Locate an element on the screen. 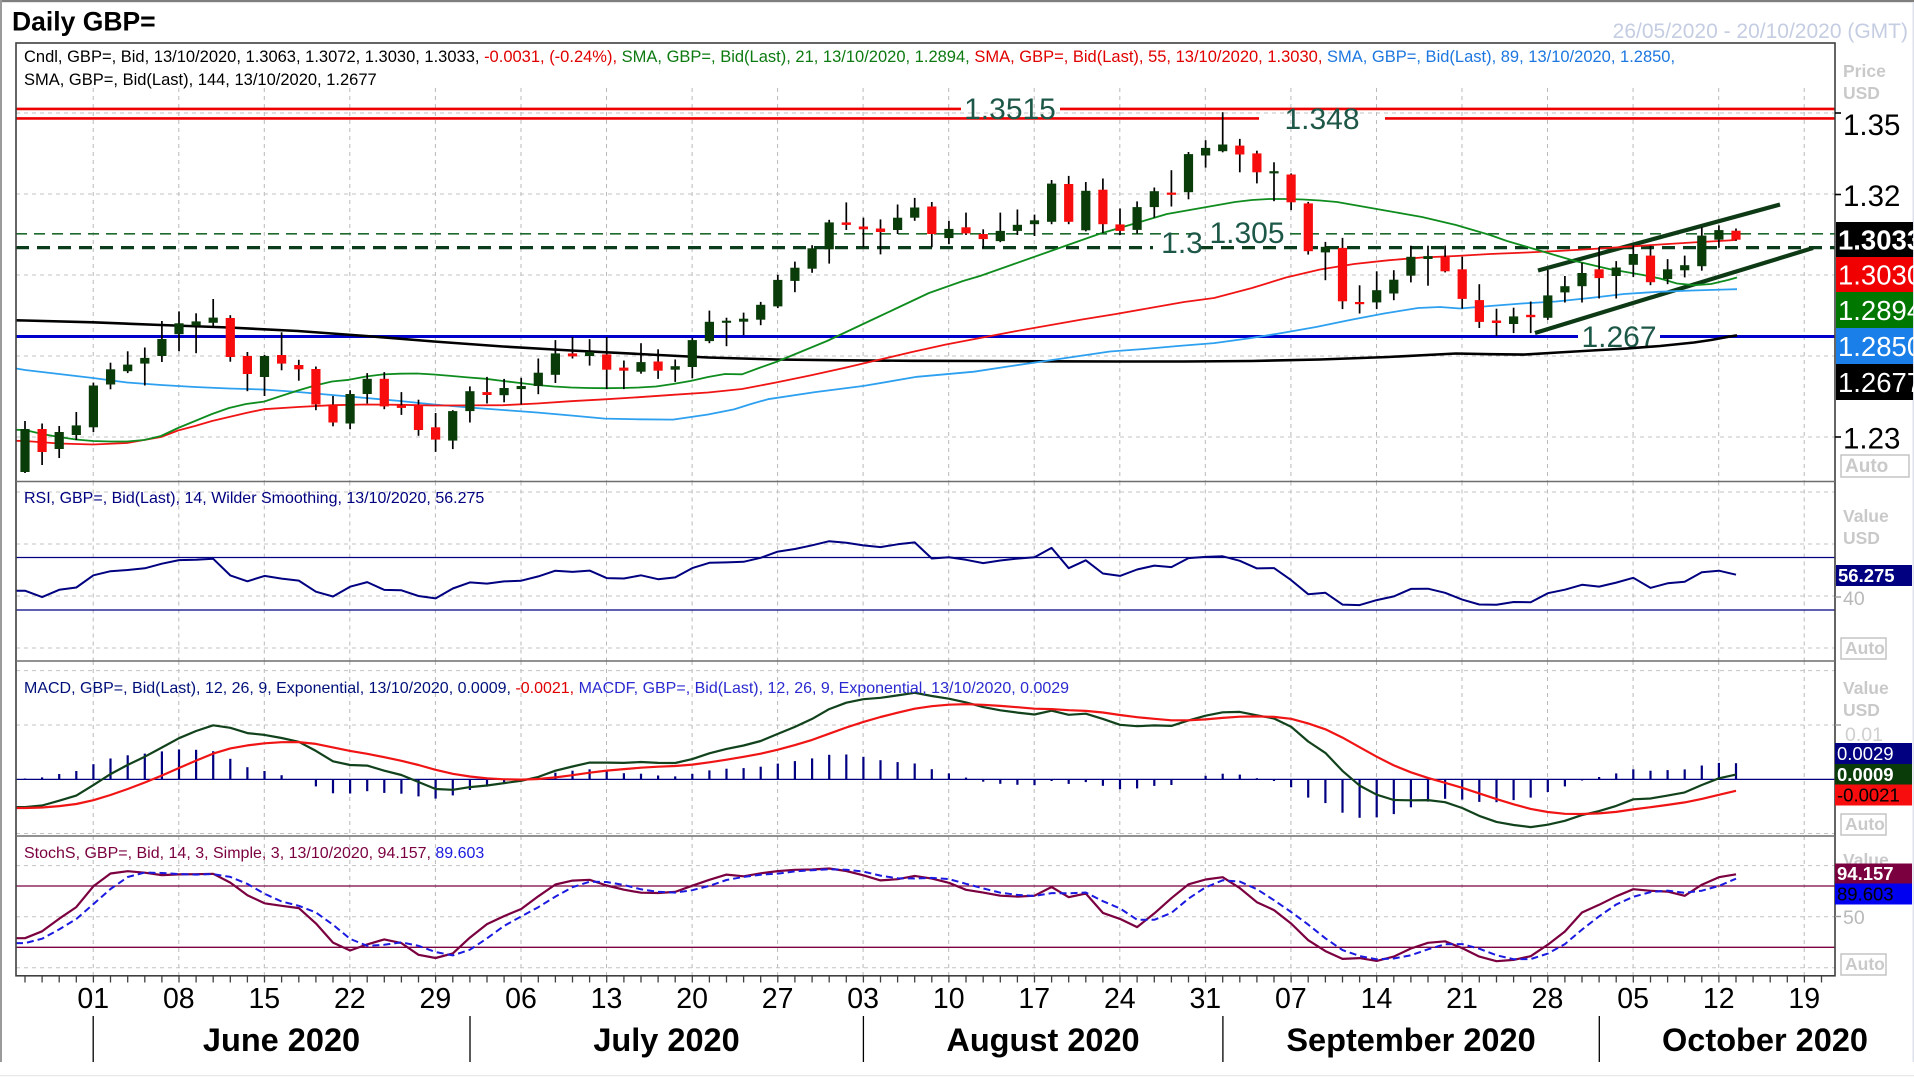  svg-text: 1.32 is located at coordinates (1871, 196).